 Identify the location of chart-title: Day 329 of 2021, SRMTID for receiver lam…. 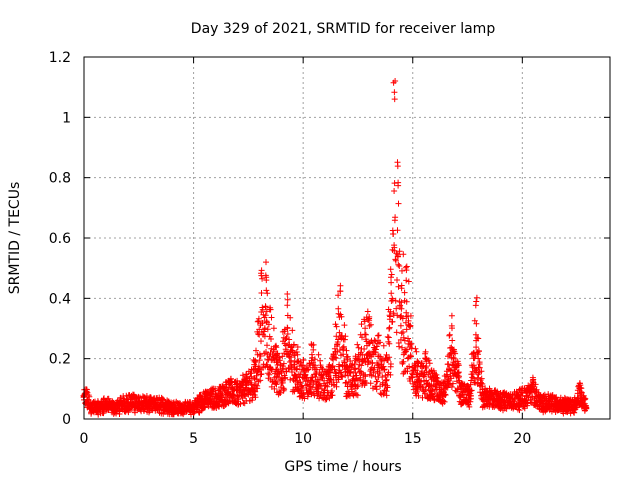
(343, 29).